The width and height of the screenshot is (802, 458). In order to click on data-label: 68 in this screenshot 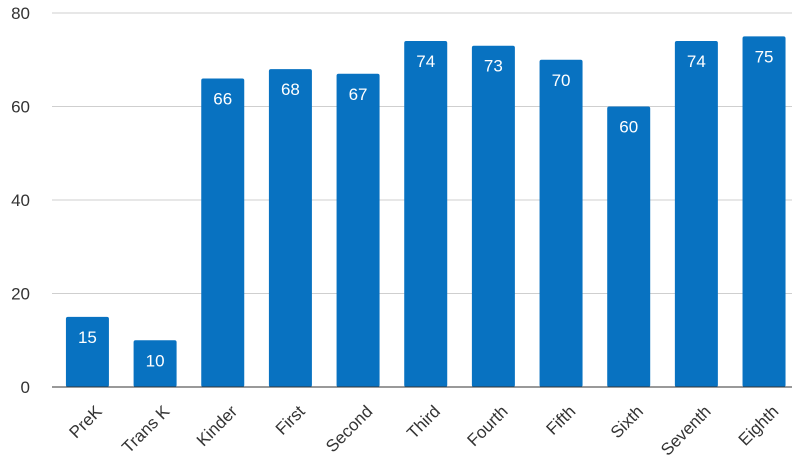, I will do `click(290, 89)`.